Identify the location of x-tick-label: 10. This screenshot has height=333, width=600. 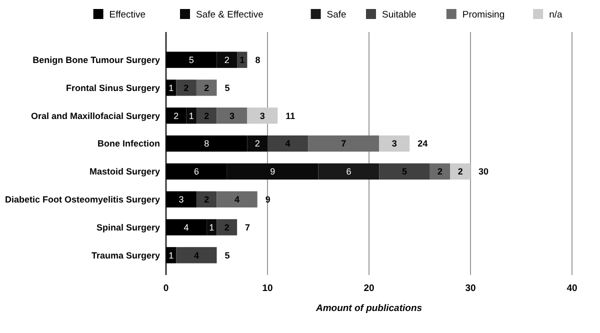
(267, 288).